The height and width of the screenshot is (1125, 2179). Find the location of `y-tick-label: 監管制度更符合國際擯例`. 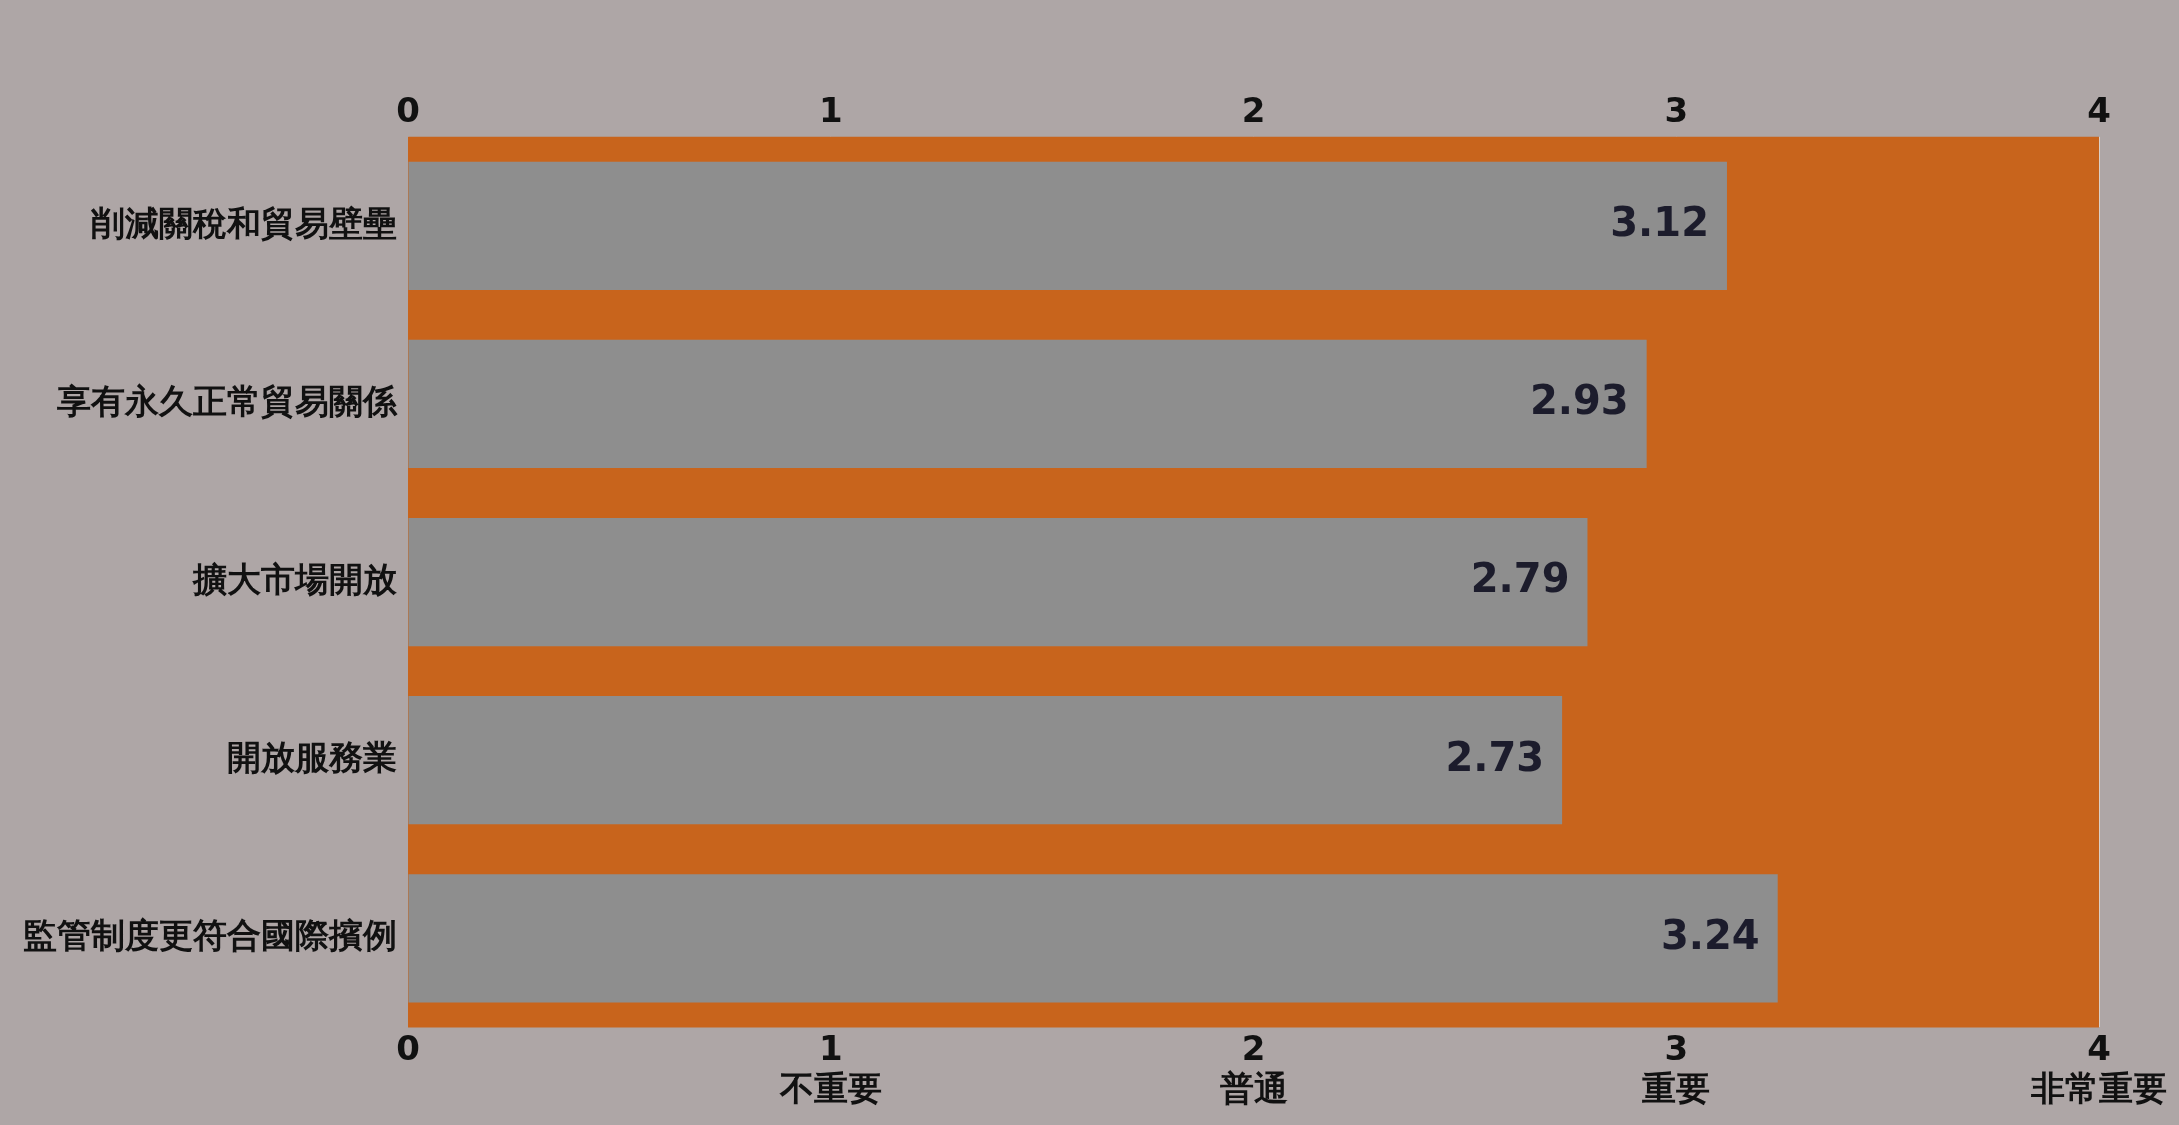

y-tick-label: 監管制度更符合國際擯例 is located at coordinates (210, 935).